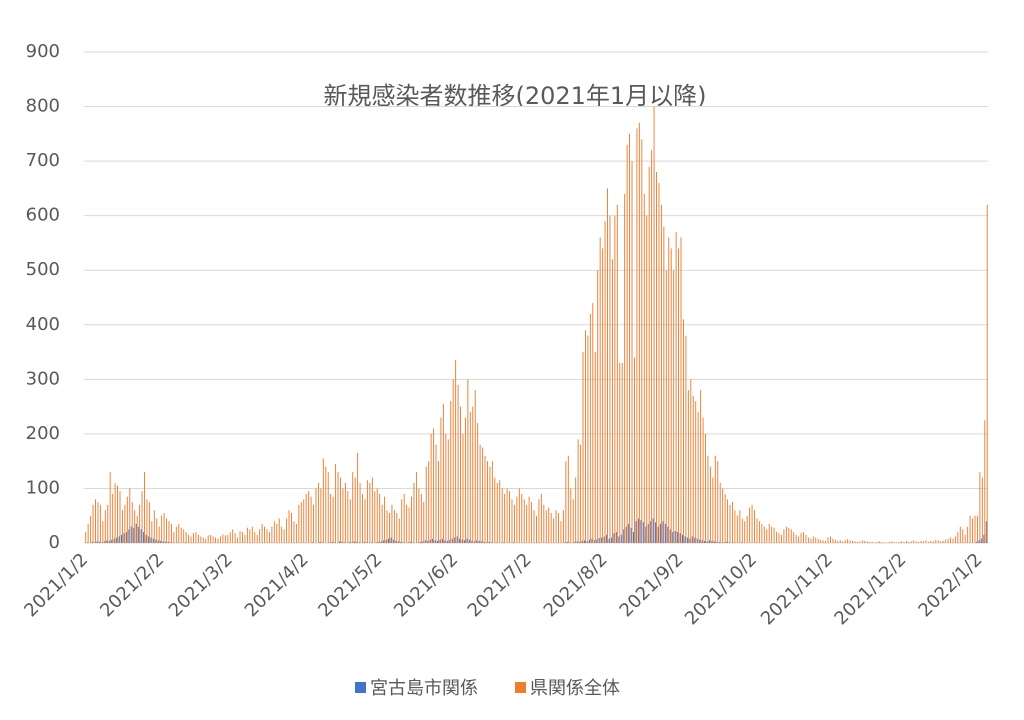 This screenshot has height=720, width=1024. I want to click on y-tick-label: 200, so click(43, 433).